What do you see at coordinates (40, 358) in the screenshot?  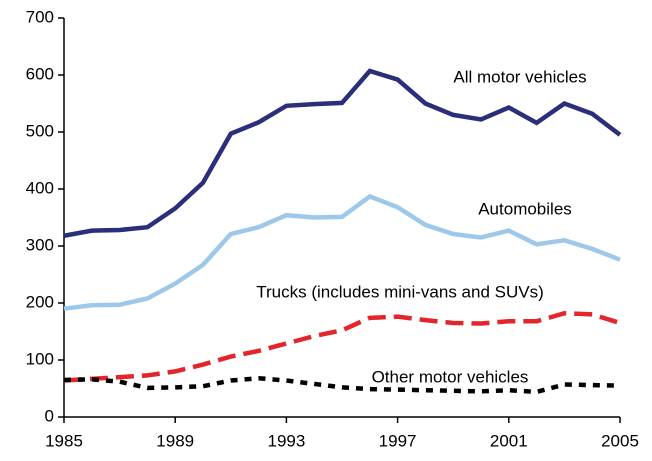 I see `y-tick-label: 100` at bounding box center [40, 358].